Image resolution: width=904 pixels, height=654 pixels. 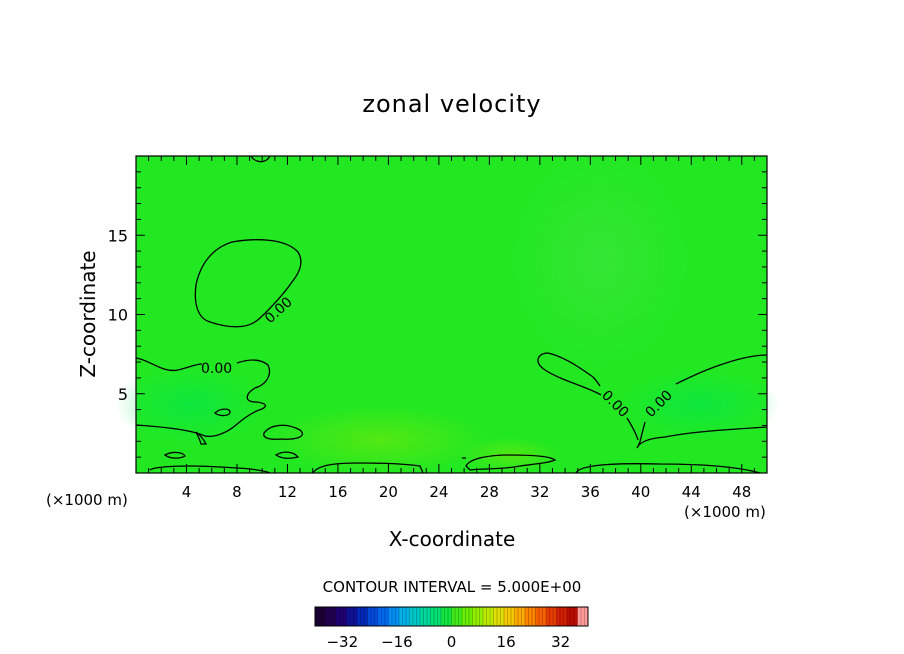 I want to click on field-shade-upper-right, so click(x=600, y=260).